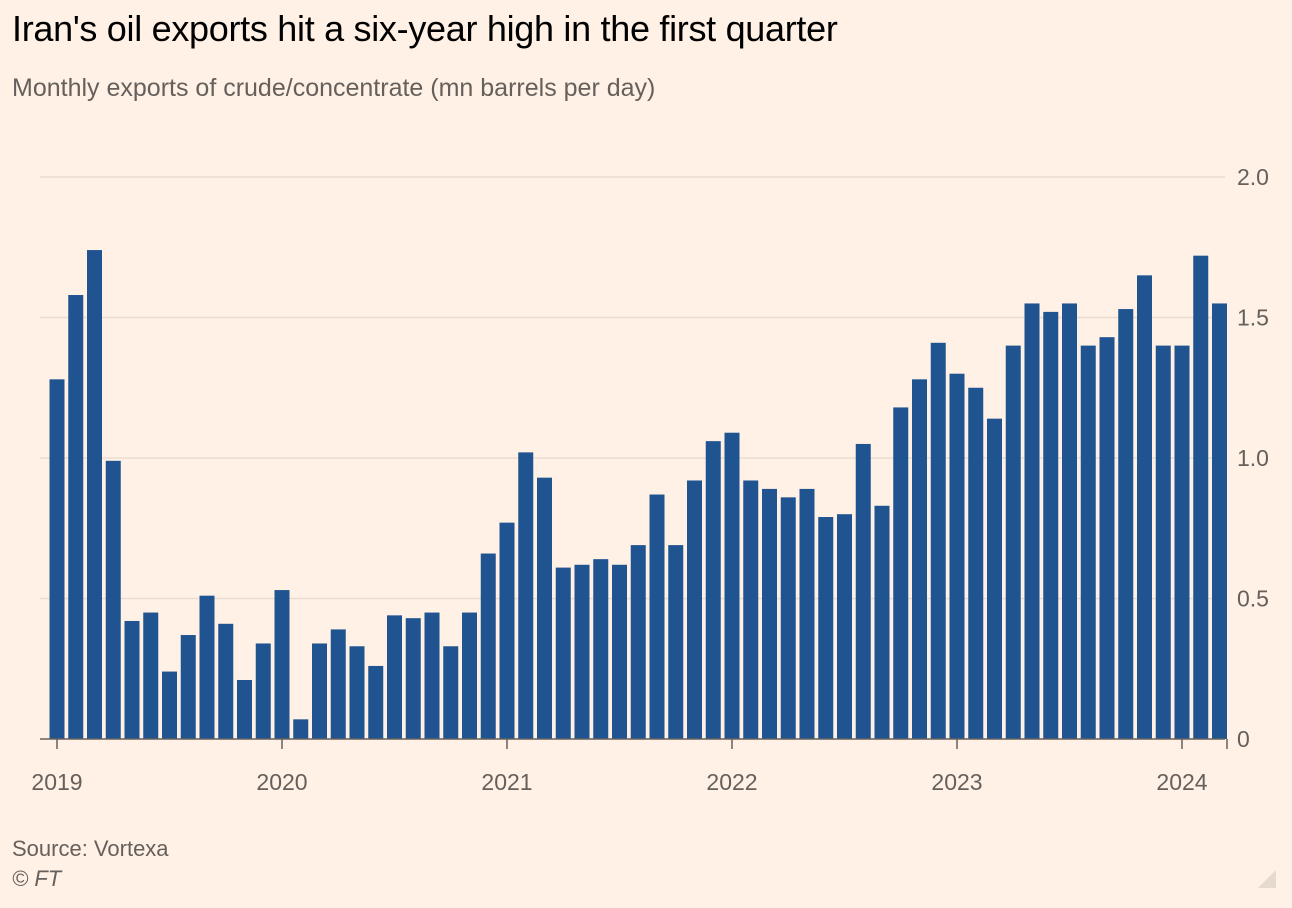 The width and height of the screenshot is (1292, 908). What do you see at coordinates (1243, 739) in the screenshot?
I see `y-tick-label: 0` at bounding box center [1243, 739].